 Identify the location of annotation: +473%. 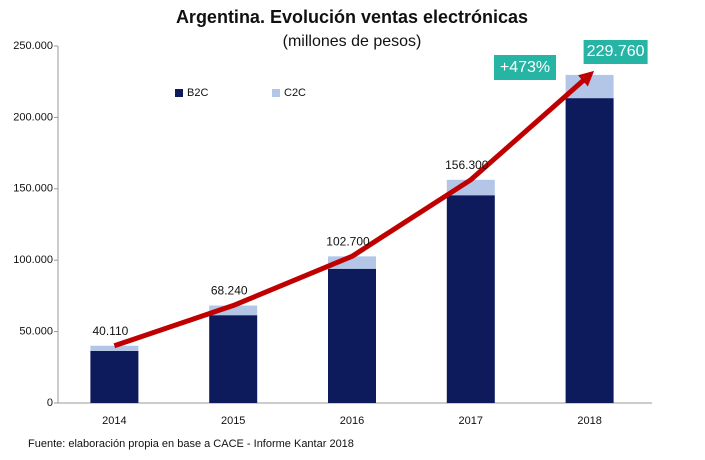
(525, 67).